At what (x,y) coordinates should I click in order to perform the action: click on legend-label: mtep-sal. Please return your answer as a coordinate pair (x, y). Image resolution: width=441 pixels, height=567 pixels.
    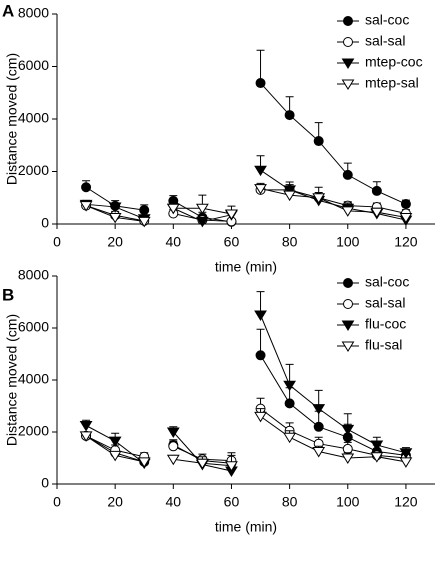
    Looking at the image, I should click on (392, 83).